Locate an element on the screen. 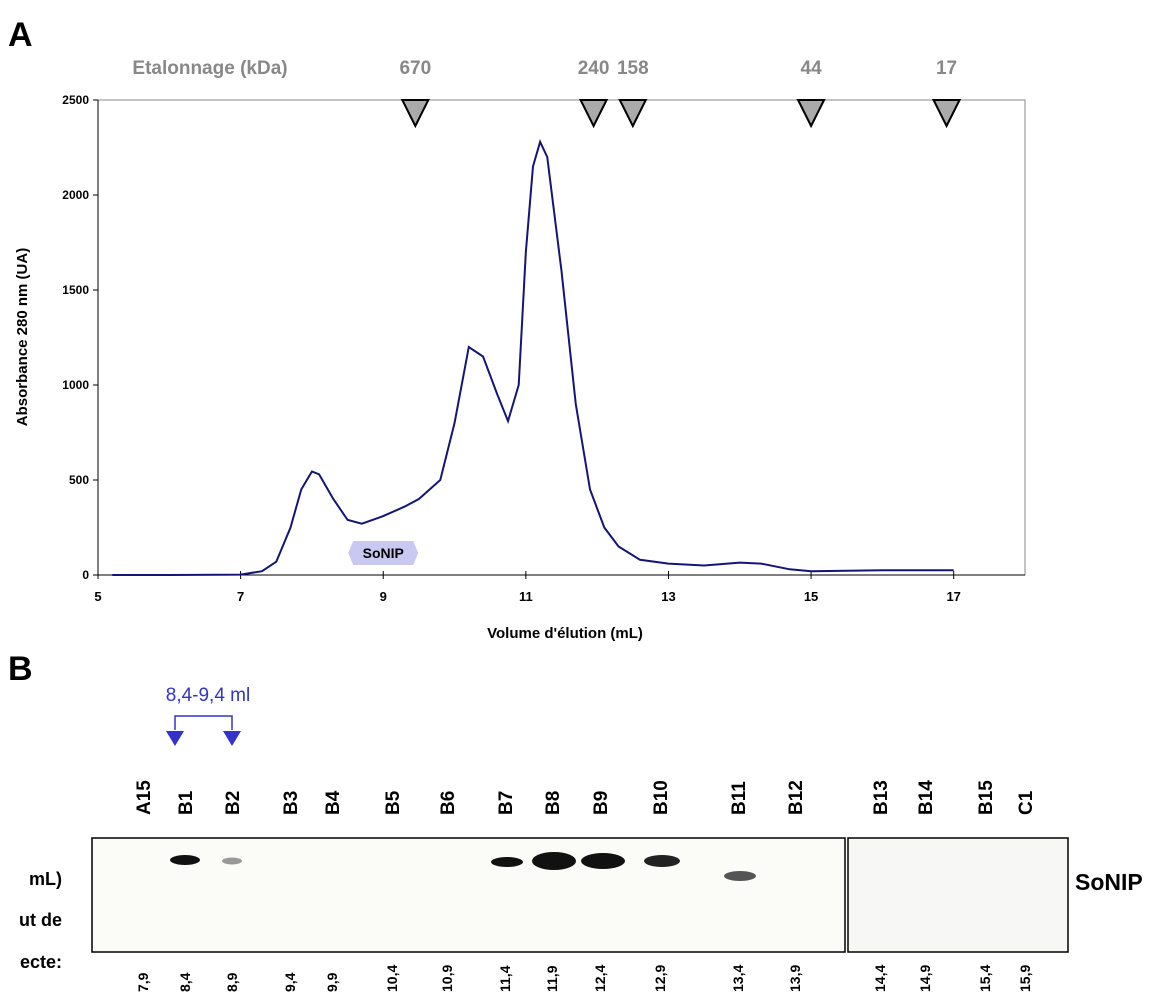 The height and width of the screenshot is (1000, 1164). lane-volume: 15,9 is located at coordinates (1025, 978).